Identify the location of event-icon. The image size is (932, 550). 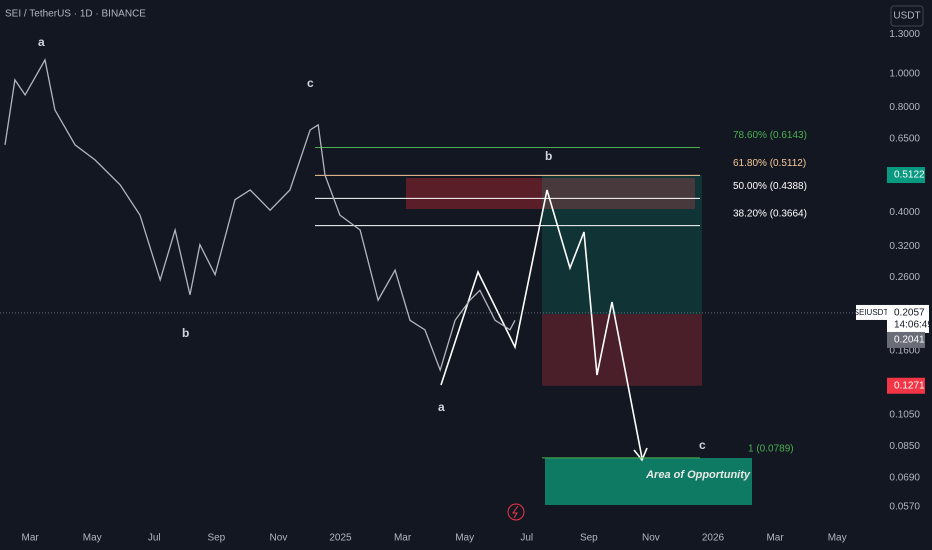
(516, 512).